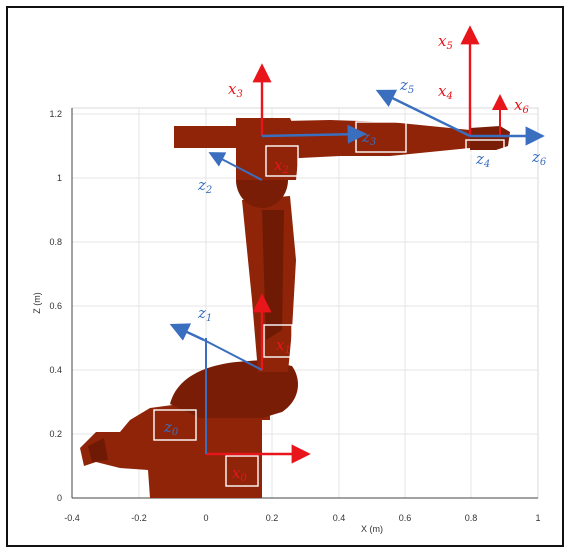 The width and height of the screenshot is (572, 553). What do you see at coordinates (272, 518) in the screenshot?
I see `x-tick-label: 0.2` at bounding box center [272, 518].